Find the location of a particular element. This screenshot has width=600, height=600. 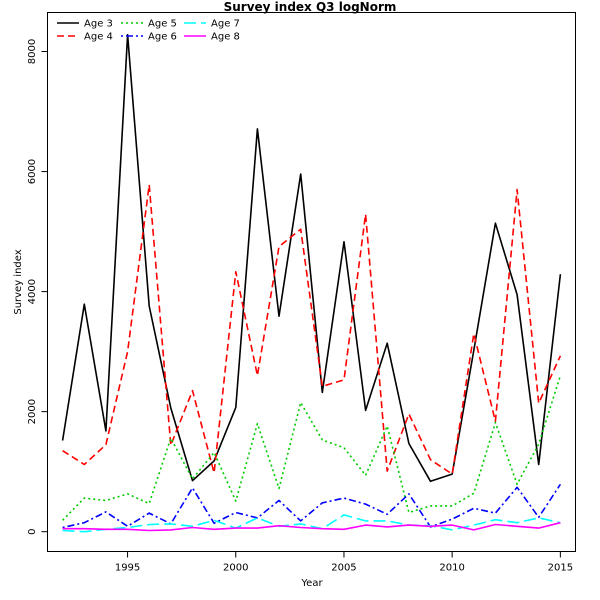

y-axis: 0 2000 4000 6000 8000 is located at coordinates (37, 287).